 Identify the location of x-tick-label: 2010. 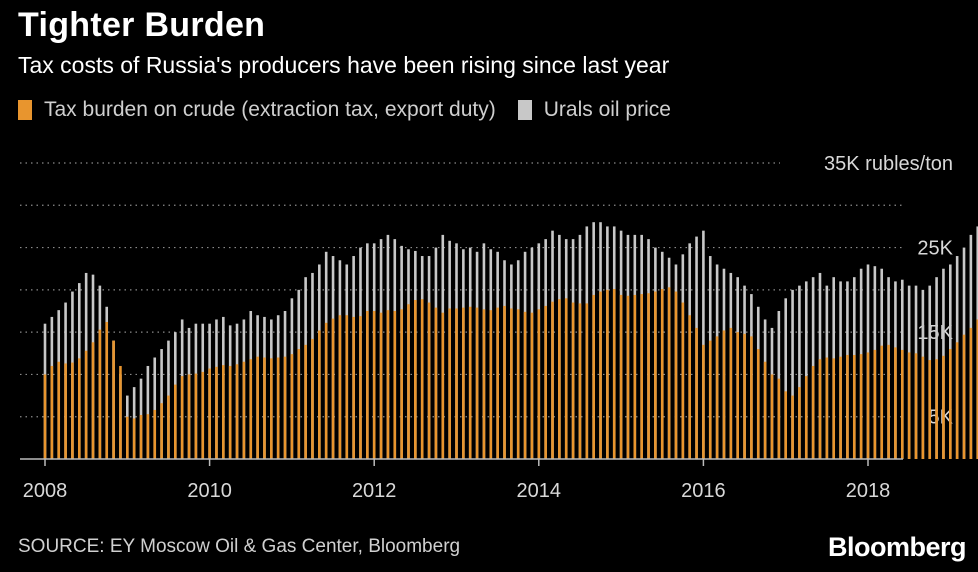
(209, 491).